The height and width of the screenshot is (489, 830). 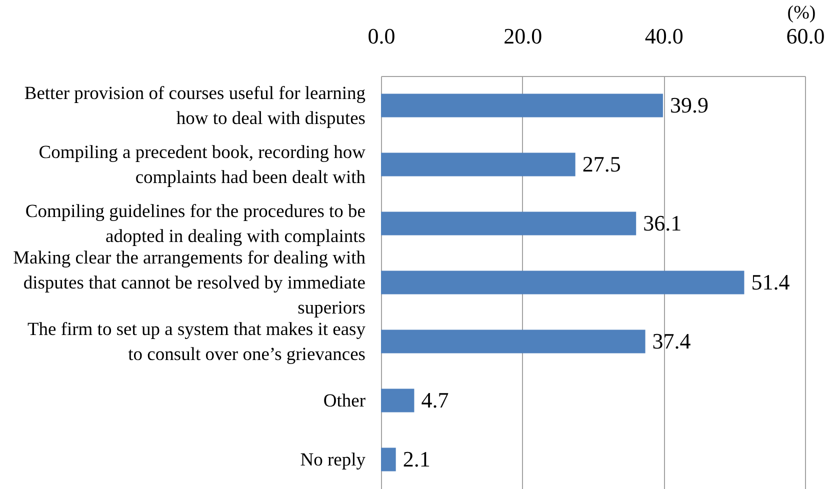 I want to click on y-tick-label: Compiling guidelines for the procedures to be adopted in dealing with complaints, so click(x=195, y=224).